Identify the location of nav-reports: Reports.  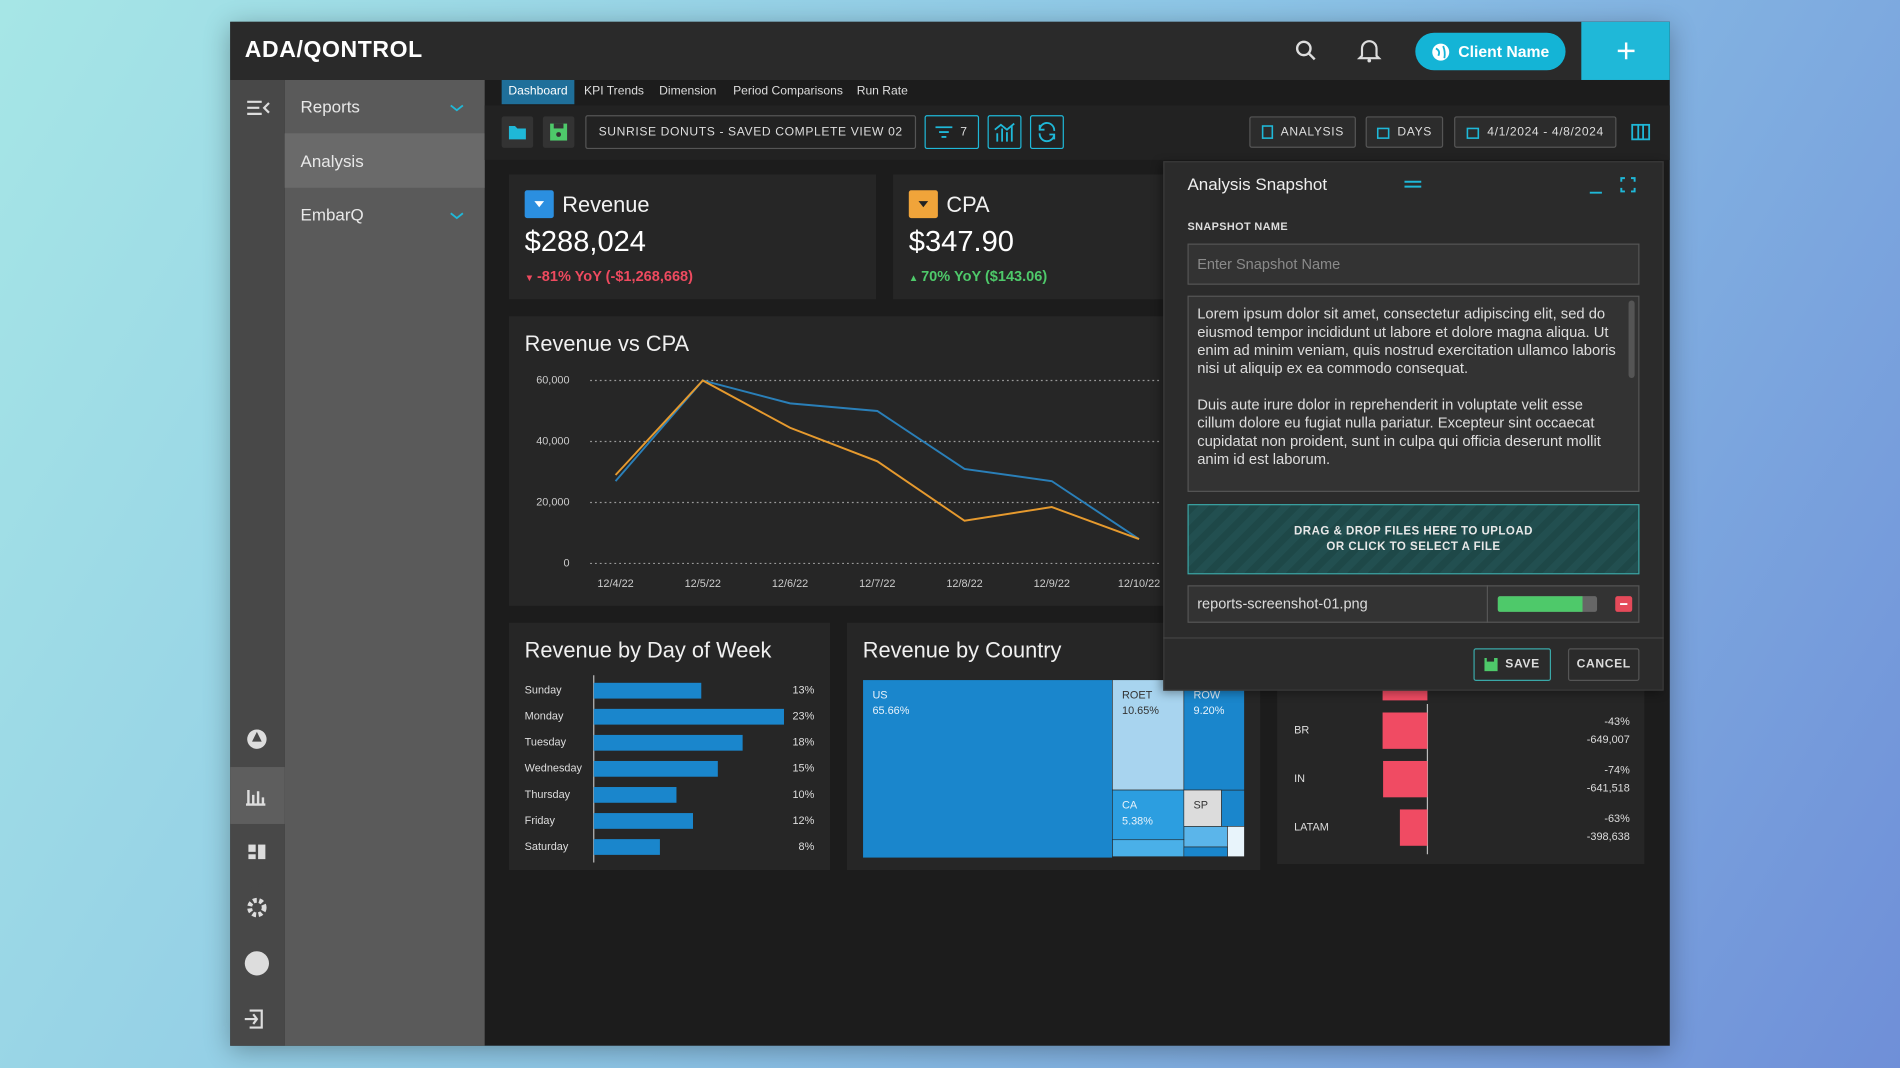
(330, 106).